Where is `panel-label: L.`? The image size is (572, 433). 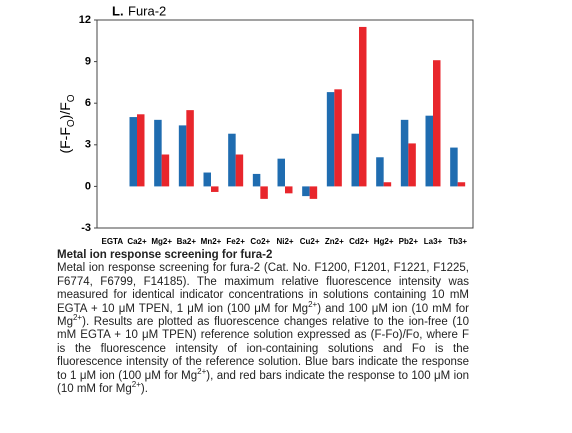 panel-label: L. is located at coordinates (118, 10).